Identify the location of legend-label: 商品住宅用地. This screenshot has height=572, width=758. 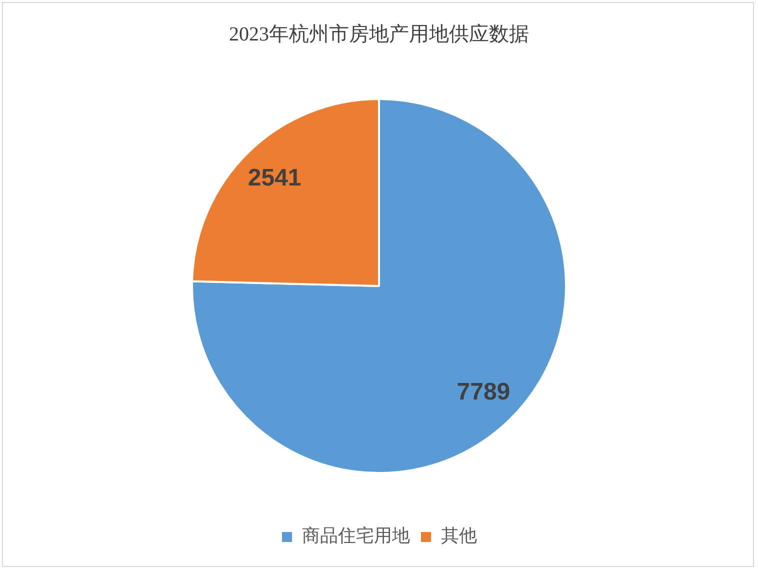
(356, 536).